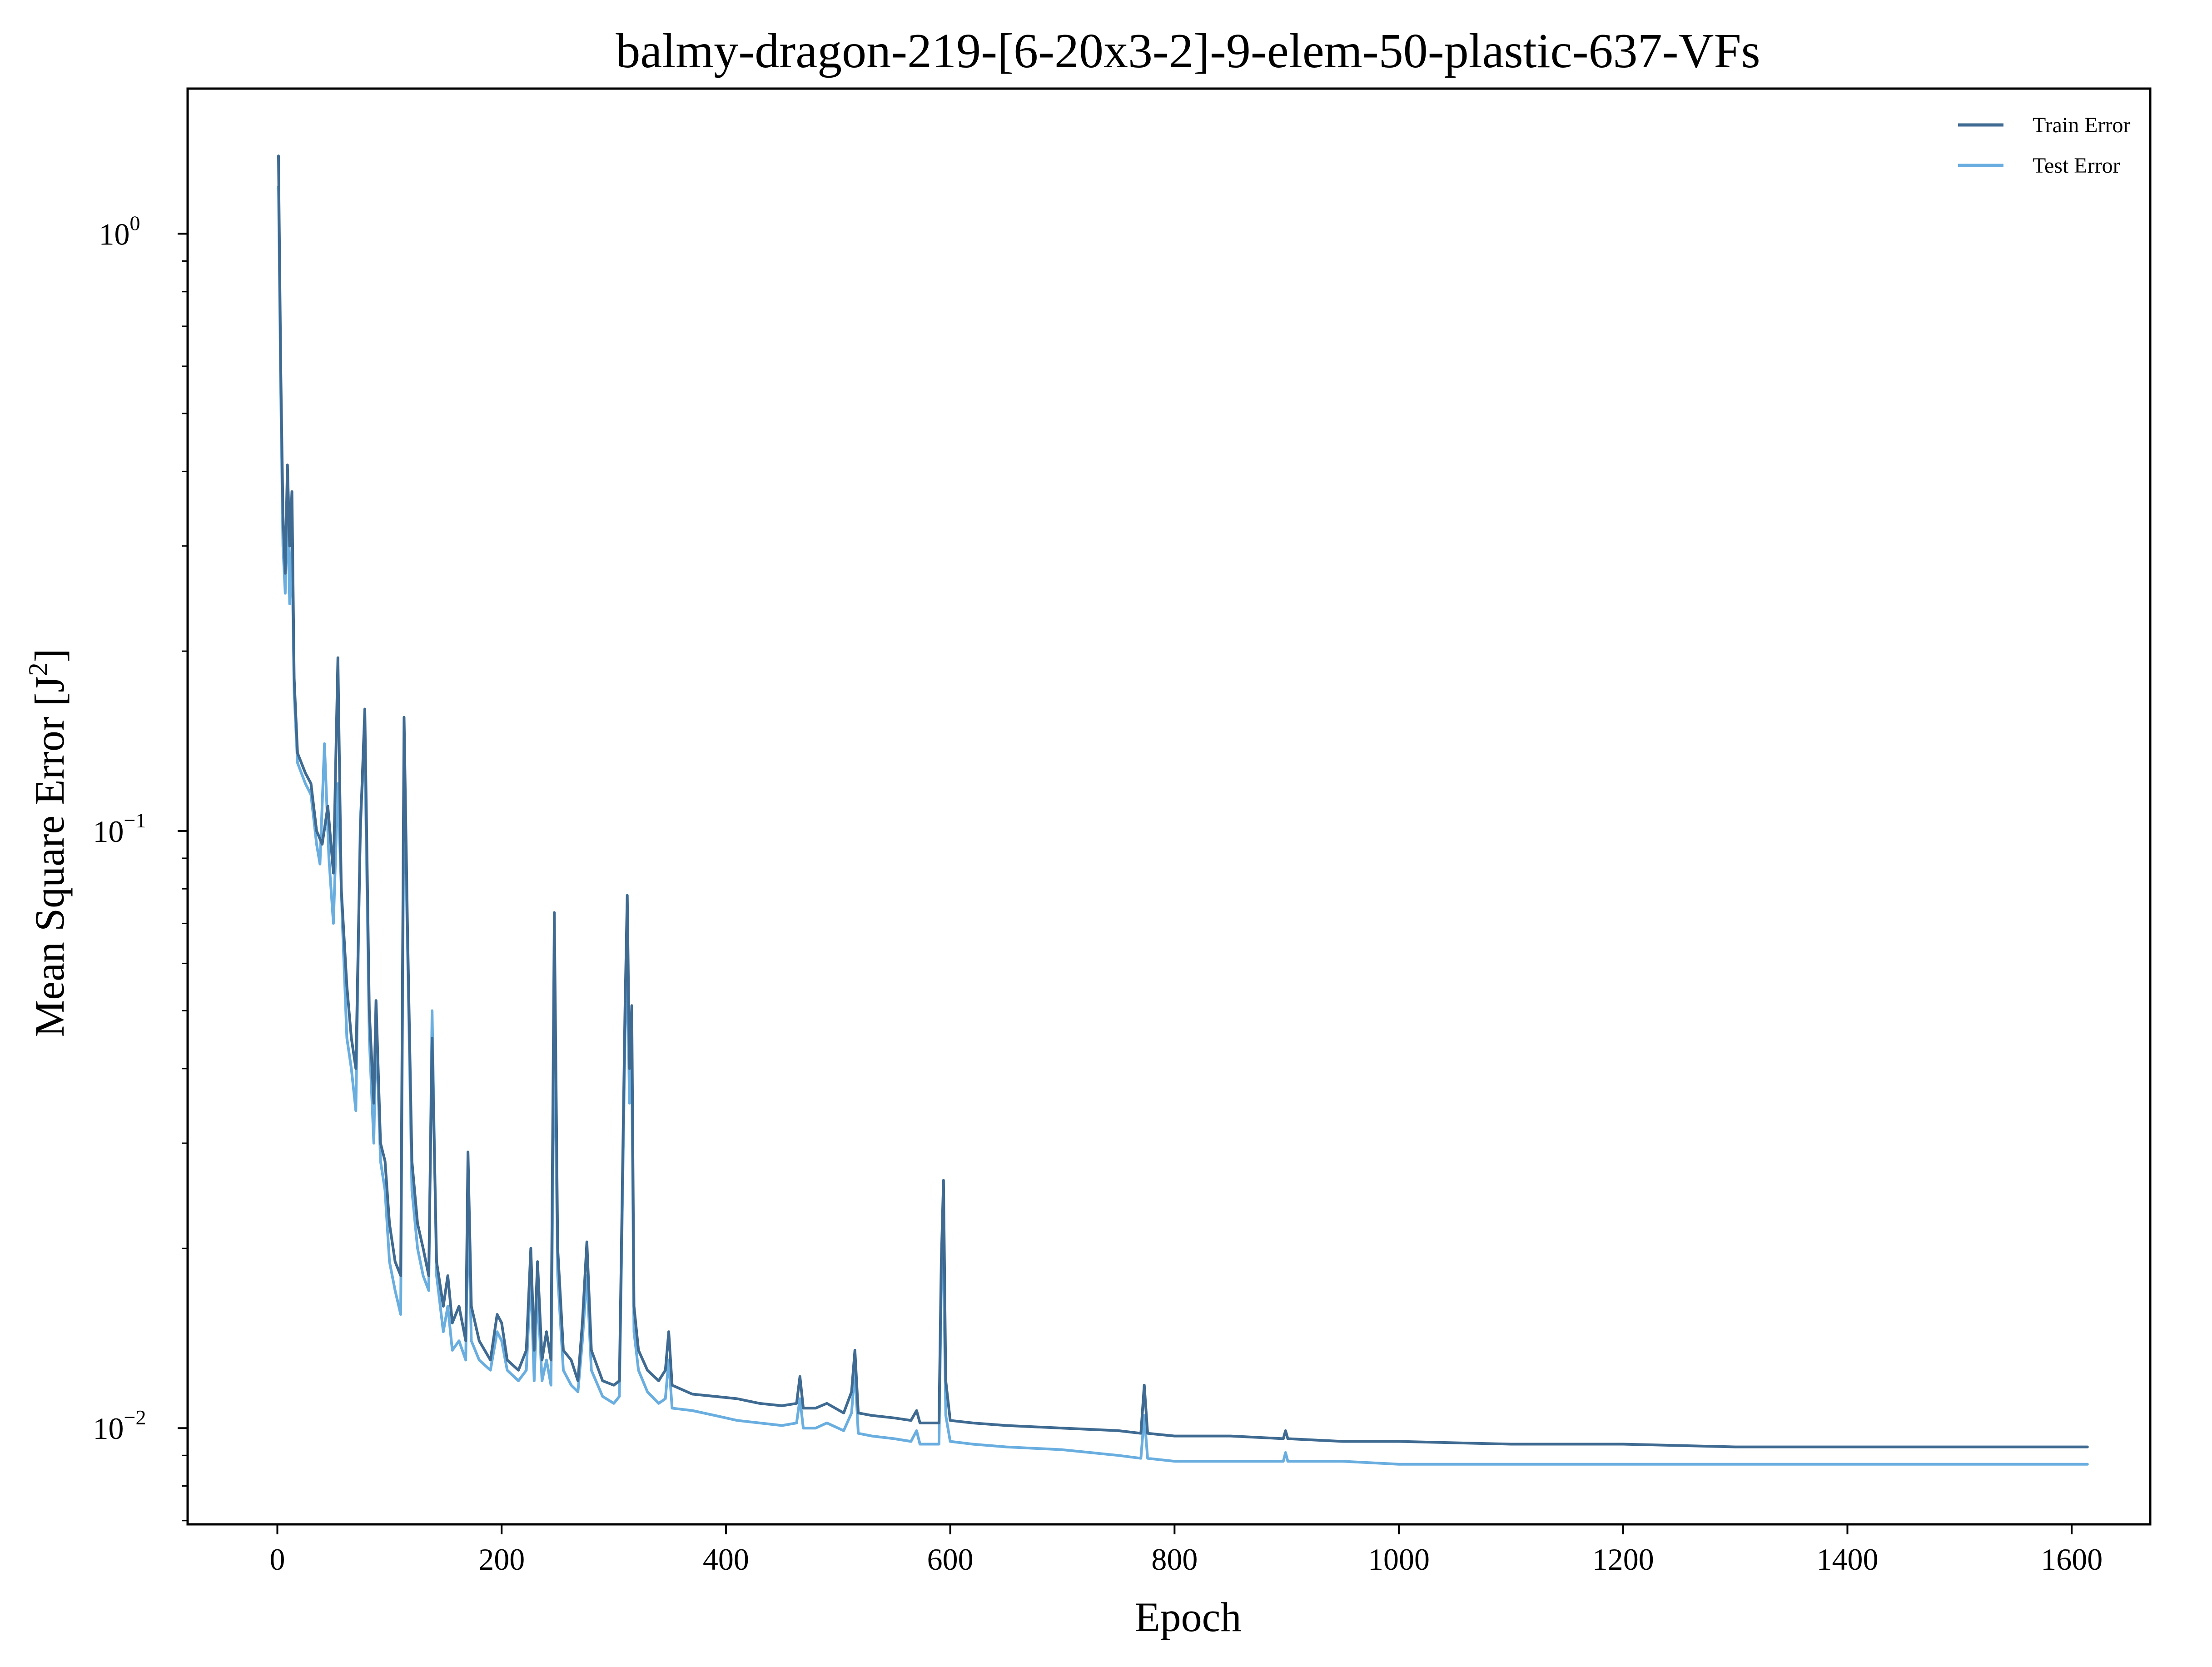 The image size is (2212, 1667). What do you see at coordinates (2072, 1559) in the screenshot?
I see `x-tick-label-1600: 1600` at bounding box center [2072, 1559].